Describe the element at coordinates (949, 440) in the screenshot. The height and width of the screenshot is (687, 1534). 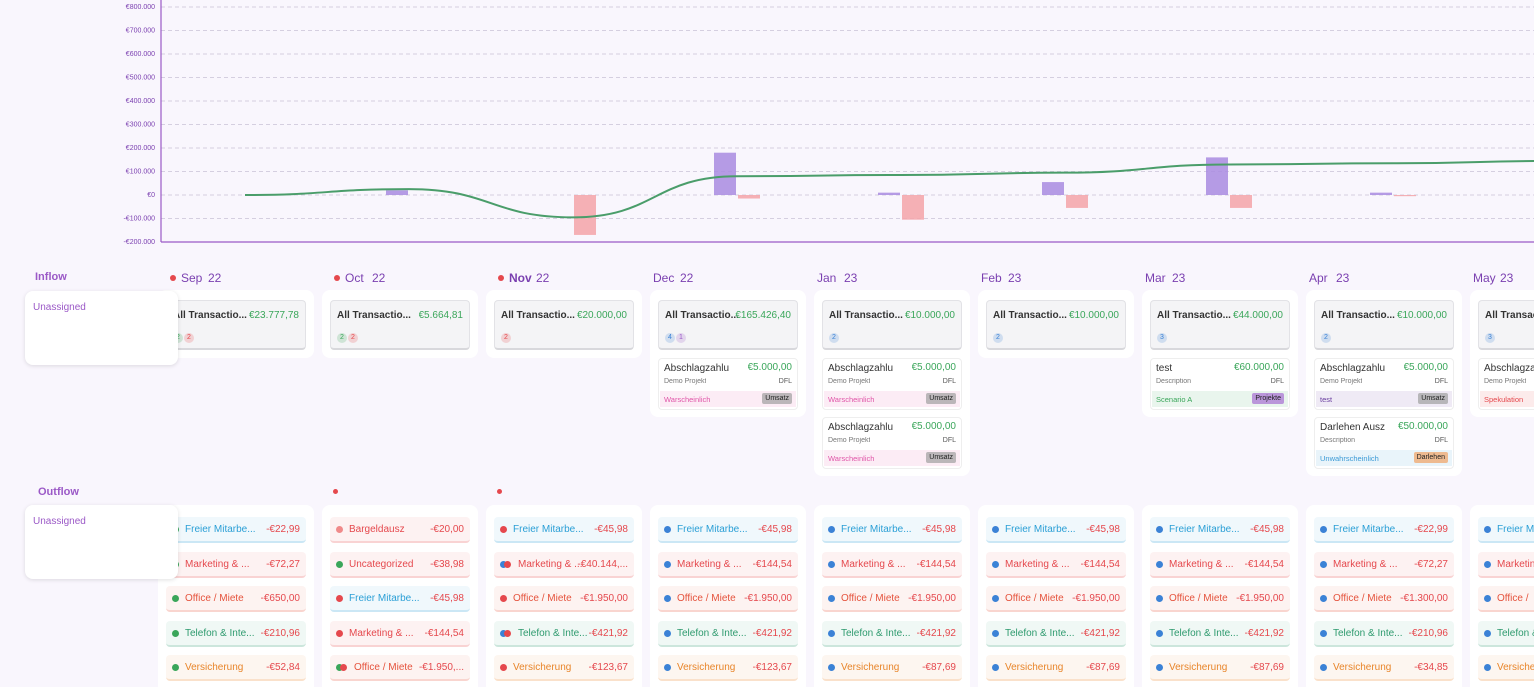
I see `card-code: DFL` at that location.